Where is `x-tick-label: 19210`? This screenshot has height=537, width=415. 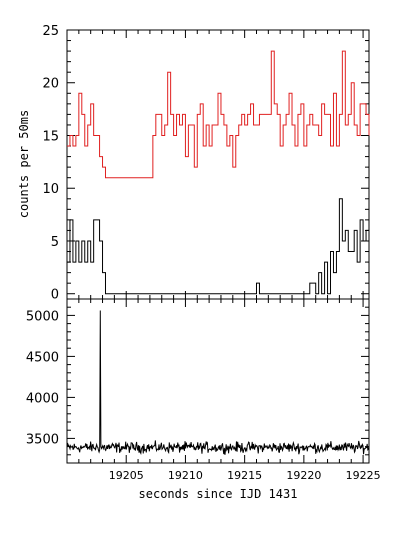
x-tick-label: 19210 is located at coordinates (185, 475).